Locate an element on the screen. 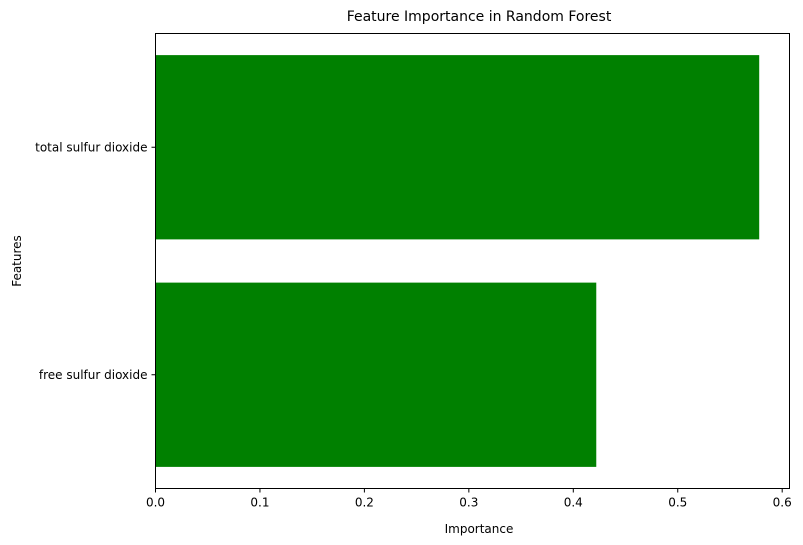 This screenshot has height=545, width=803. x-tick-label: 0.0 is located at coordinates (155, 503).